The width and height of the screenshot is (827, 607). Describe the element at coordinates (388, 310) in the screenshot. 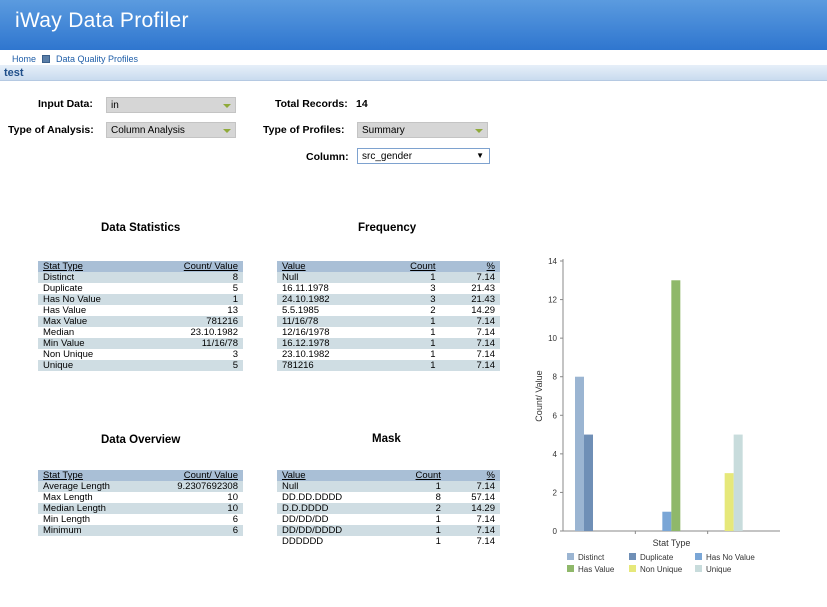

I see `table-row: 5.5.1985 2 14.29` at that location.